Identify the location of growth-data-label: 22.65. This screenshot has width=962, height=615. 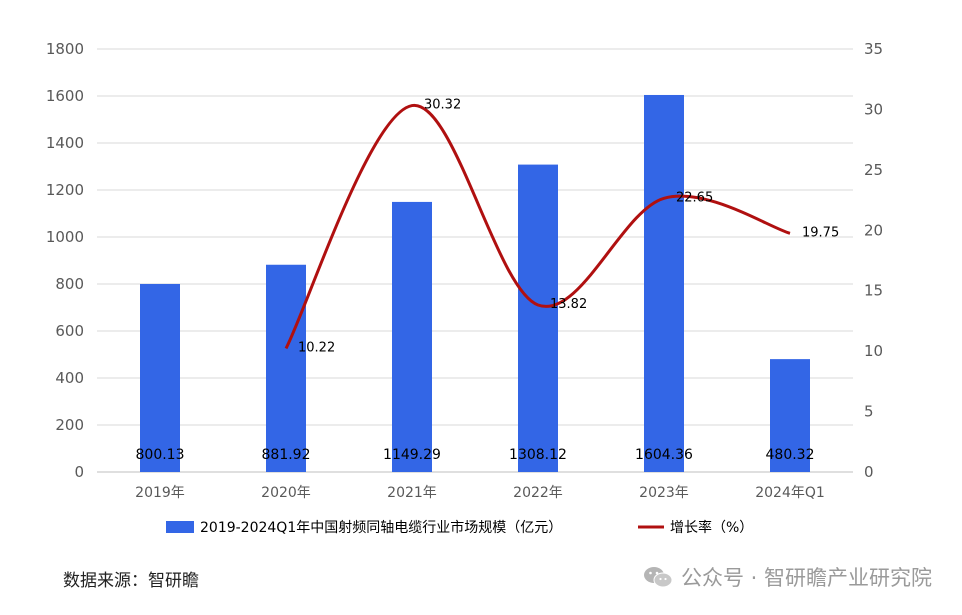
(694, 197).